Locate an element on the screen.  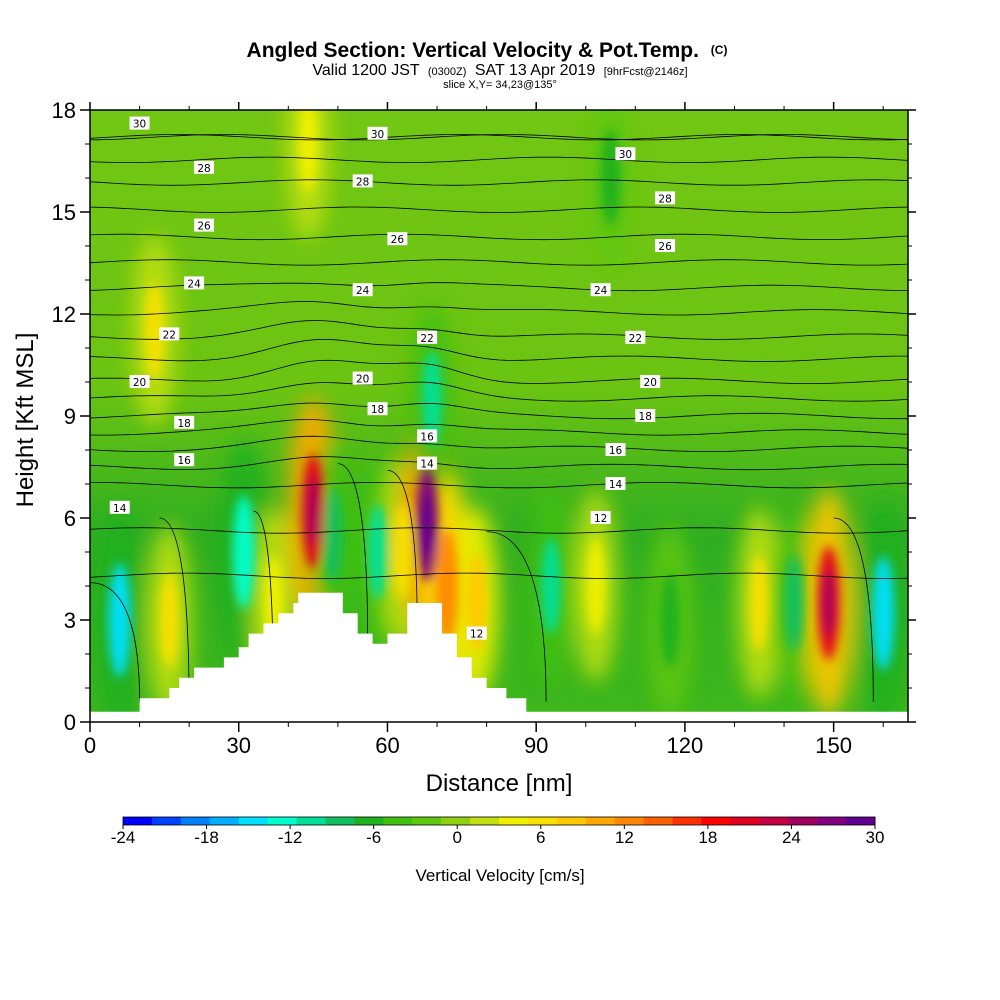
colorbar-label: Vertical Velocity [cm/s] is located at coordinates (499, 875).